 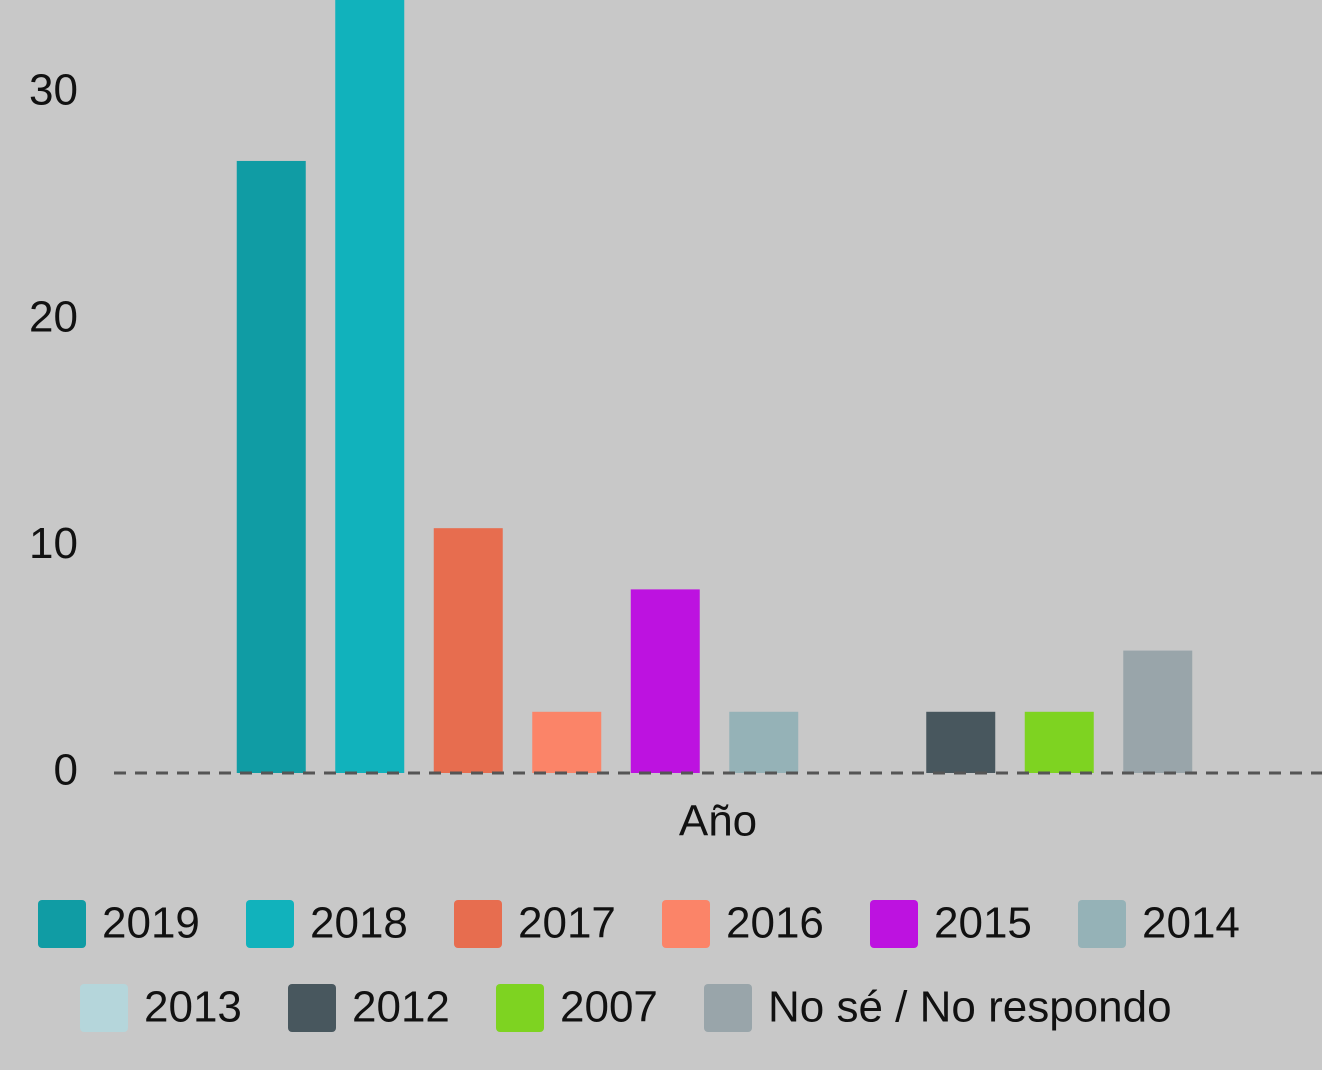 What do you see at coordinates (775, 923) in the screenshot?
I see `legend-label: 2016` at bounding box center [775, 923].